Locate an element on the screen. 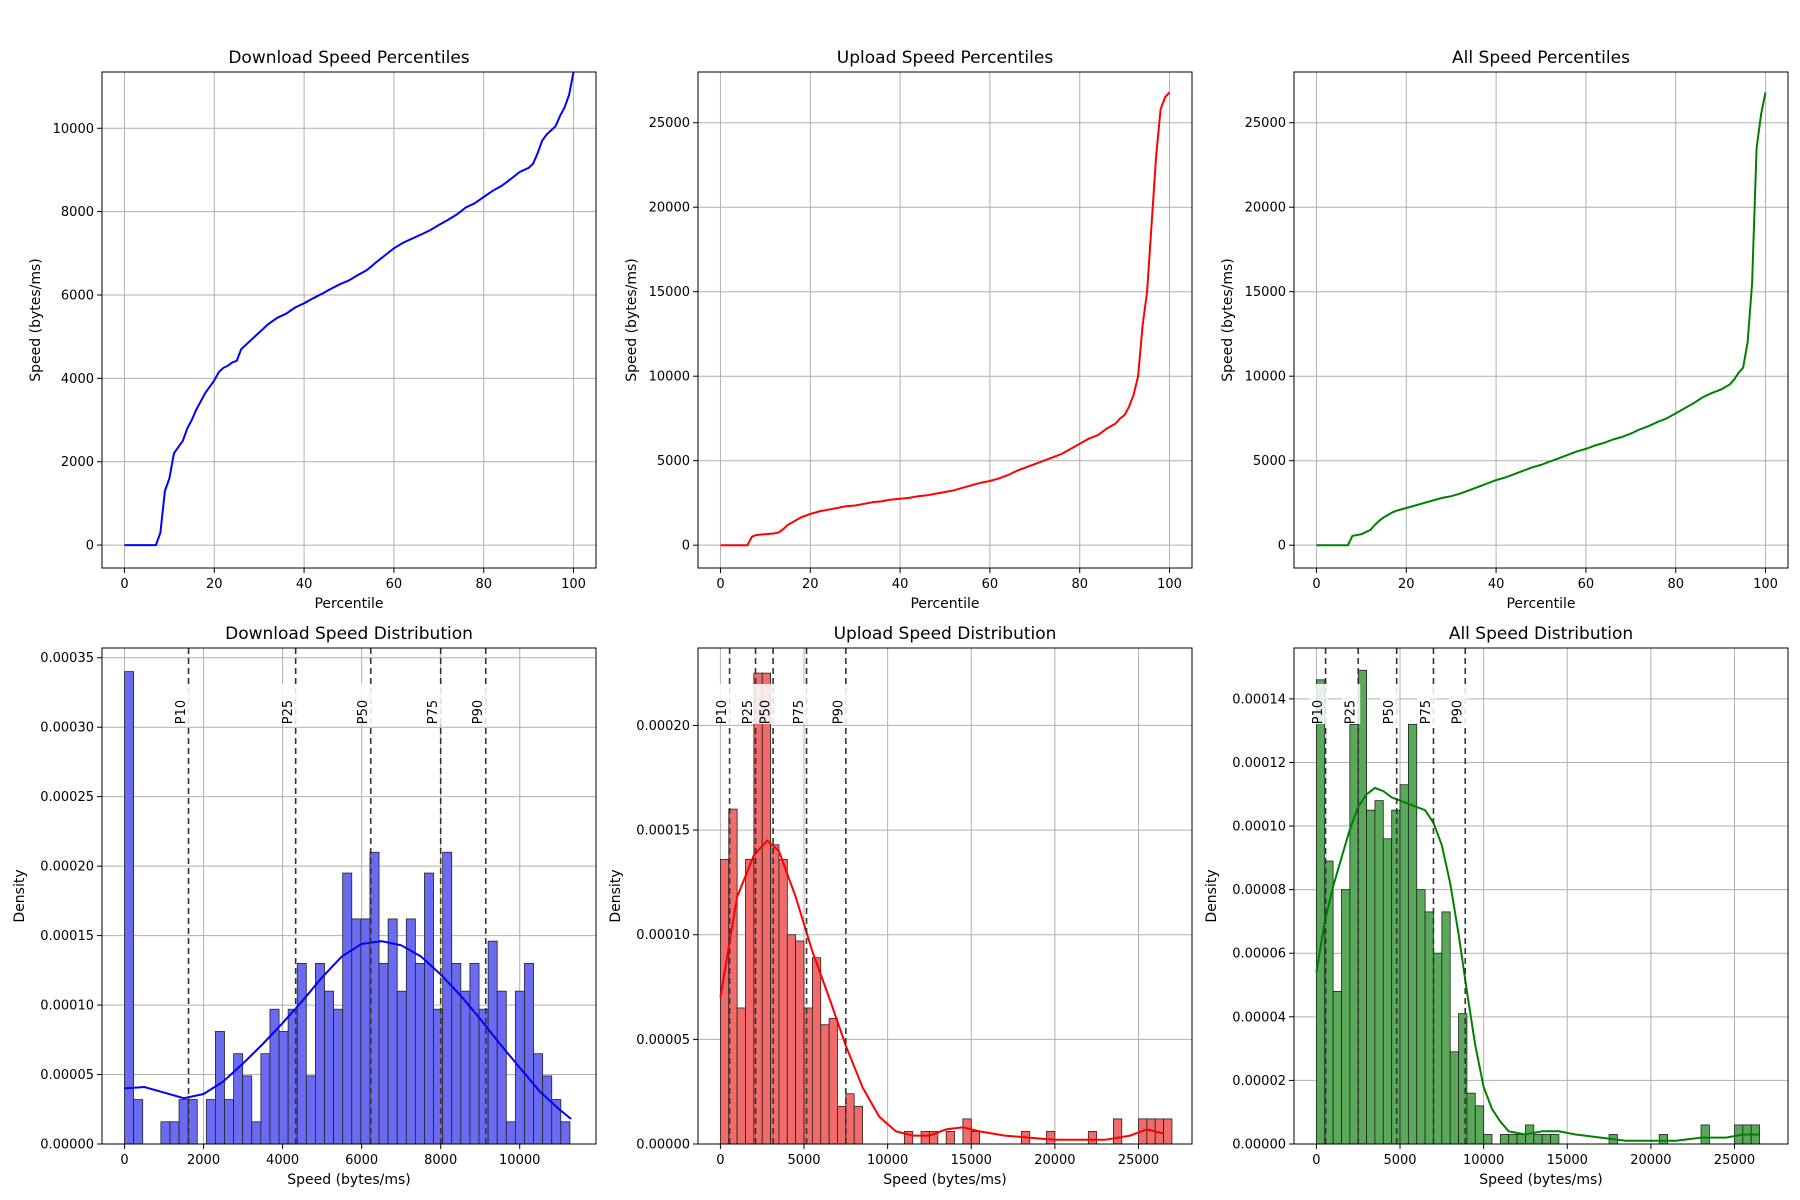  y-tick-label: 0.00025 is located at coordinates (67, 797).